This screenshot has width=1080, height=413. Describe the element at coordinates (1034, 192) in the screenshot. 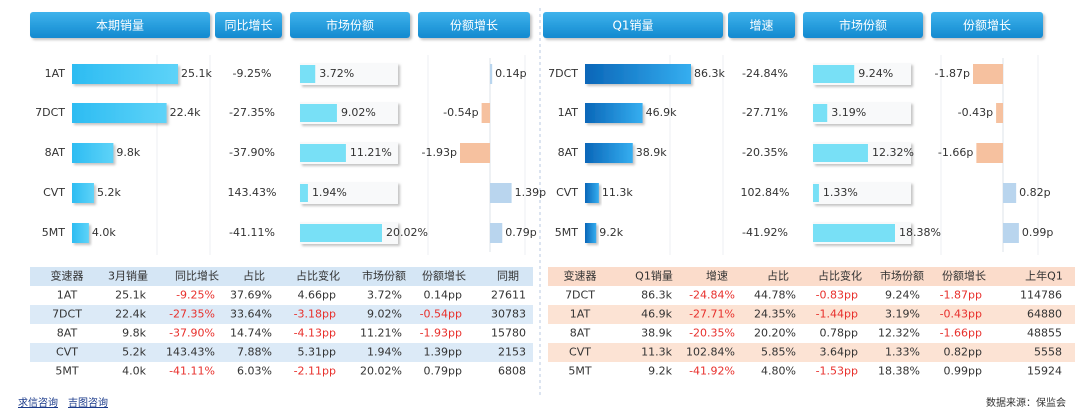

I see `share-change-label: 0.82p` at that location.